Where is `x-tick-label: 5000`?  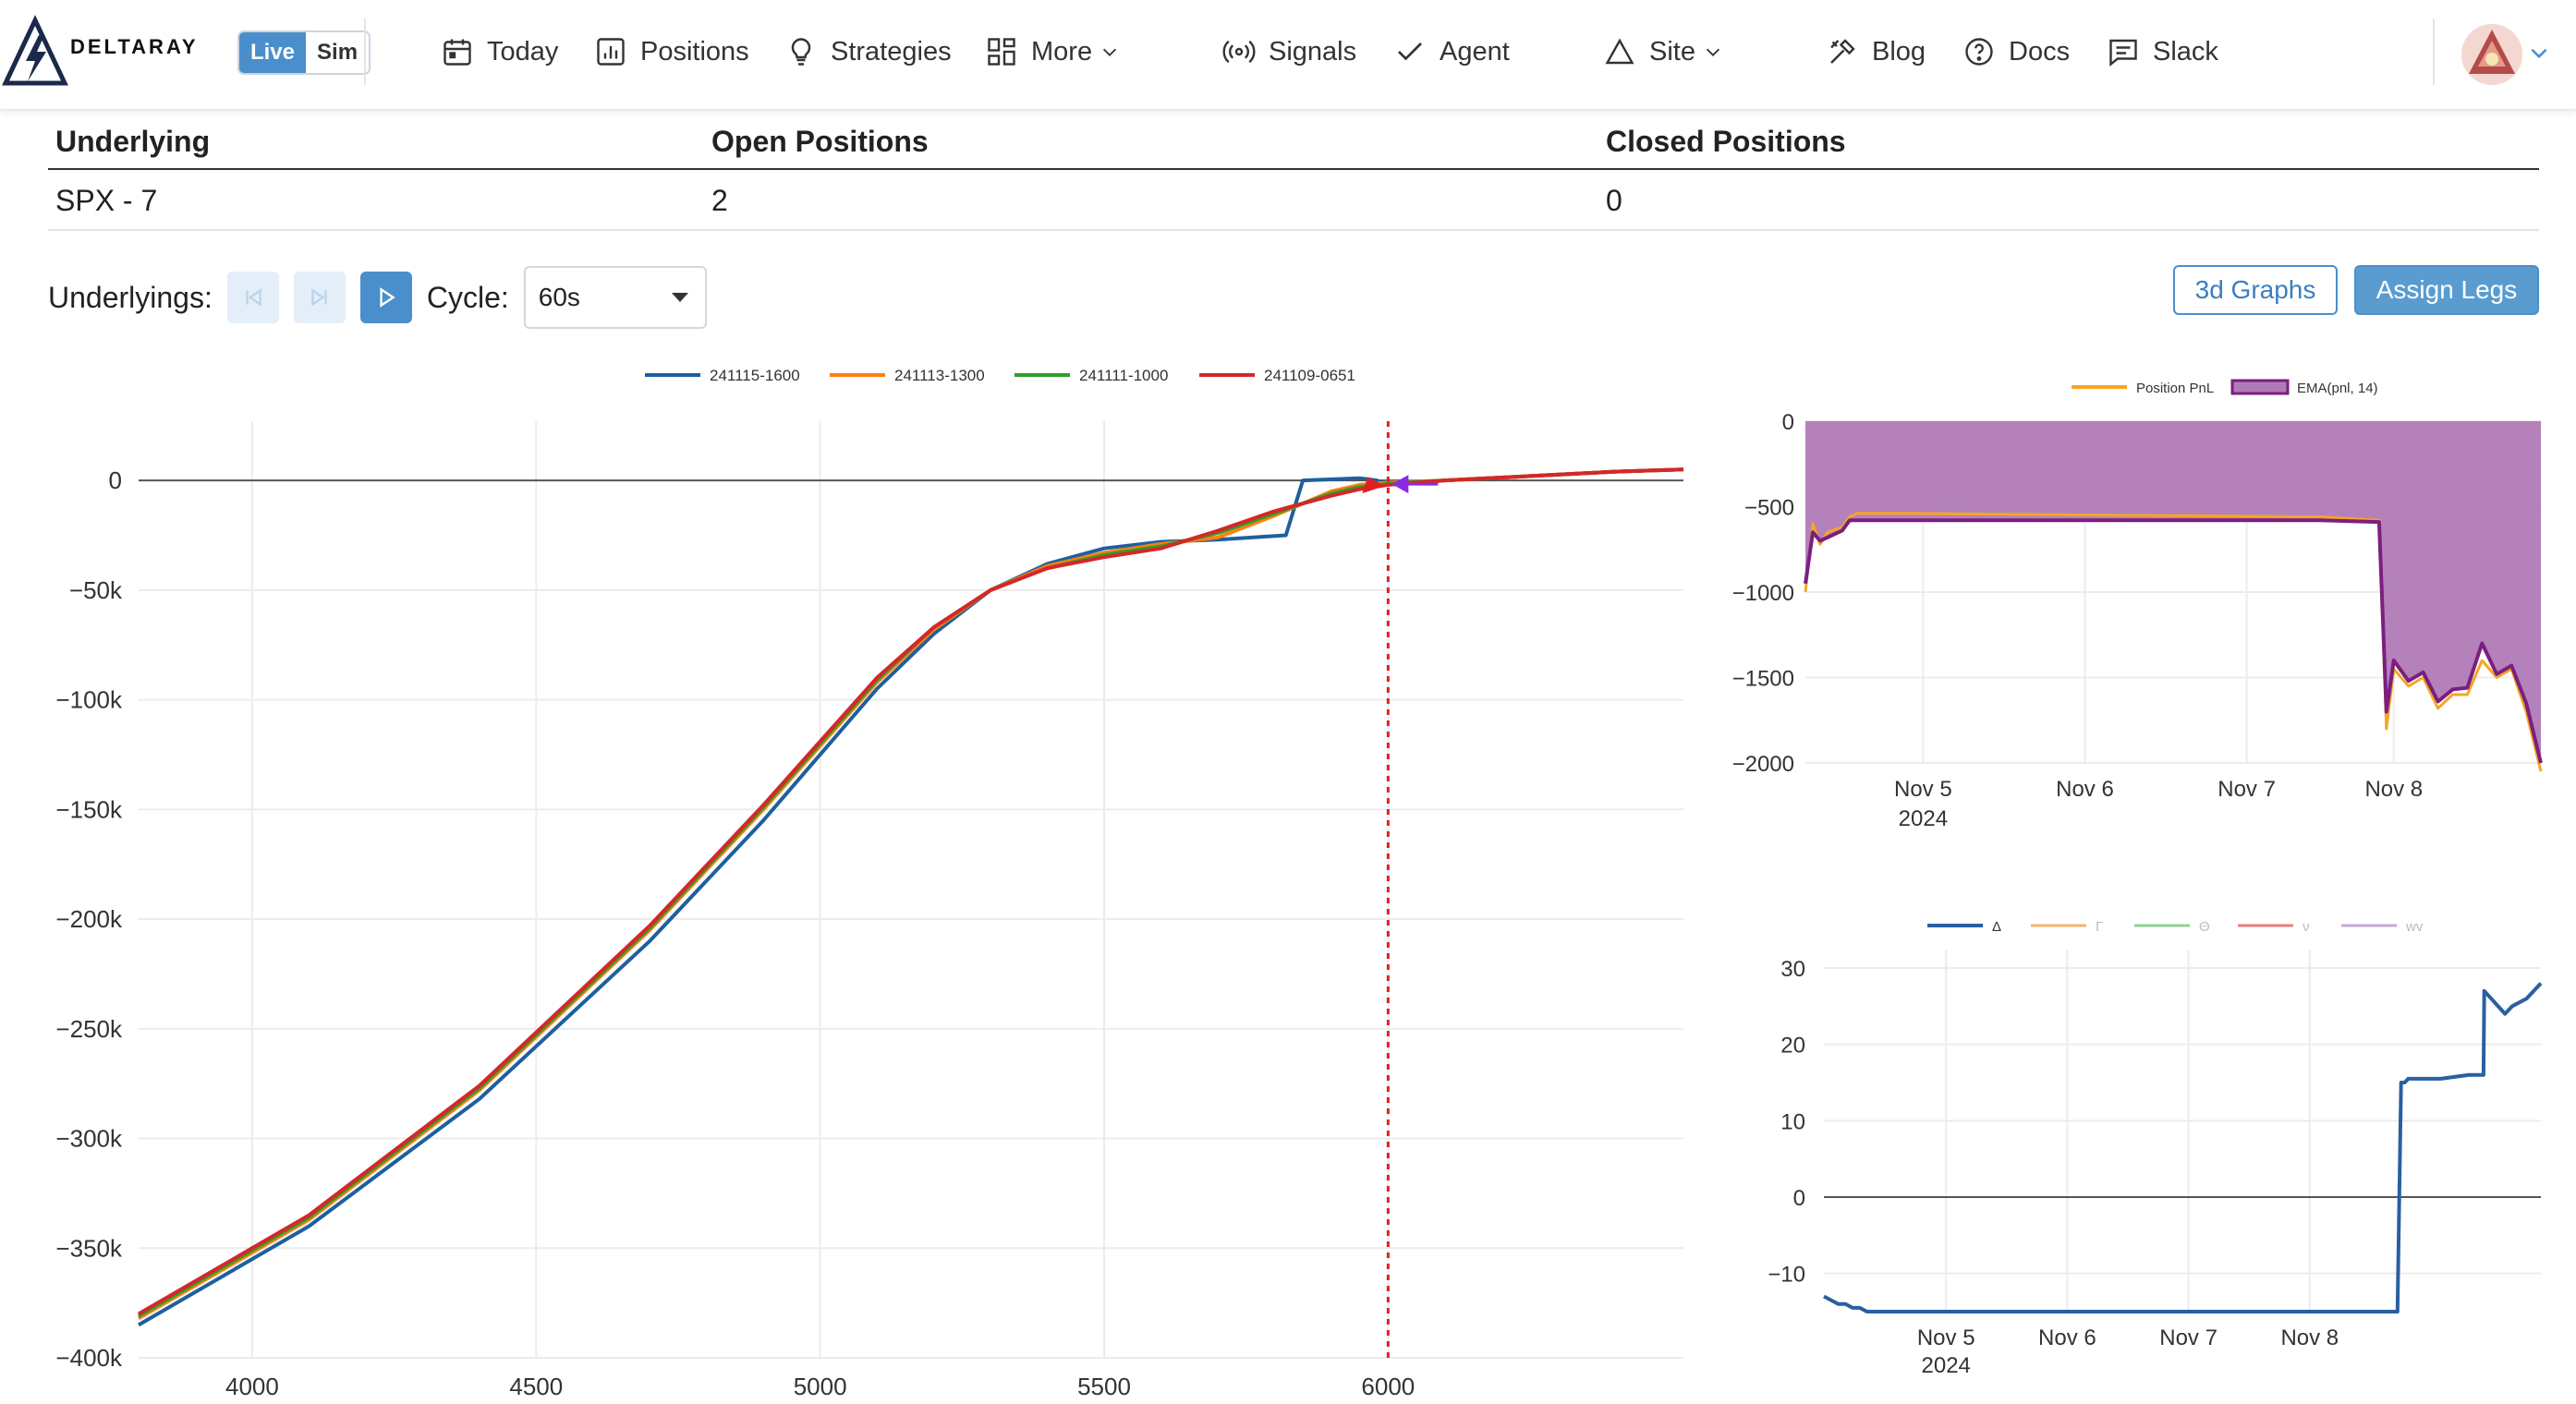 x-tick-label: 5000 is located at coordinates (820, 1386).